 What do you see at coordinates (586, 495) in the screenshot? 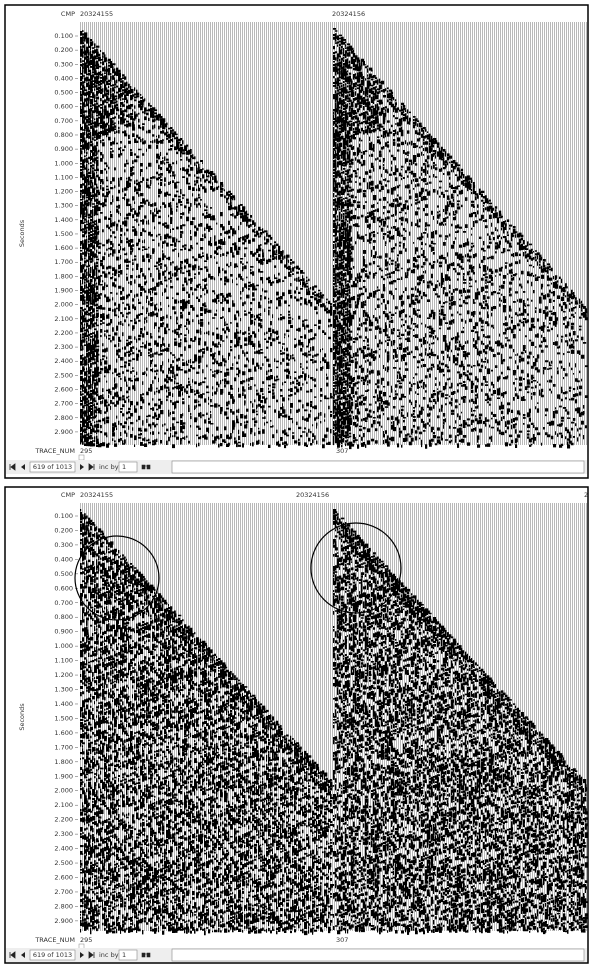
I see `cmp-value: 2` at bounding box center [586, 495].